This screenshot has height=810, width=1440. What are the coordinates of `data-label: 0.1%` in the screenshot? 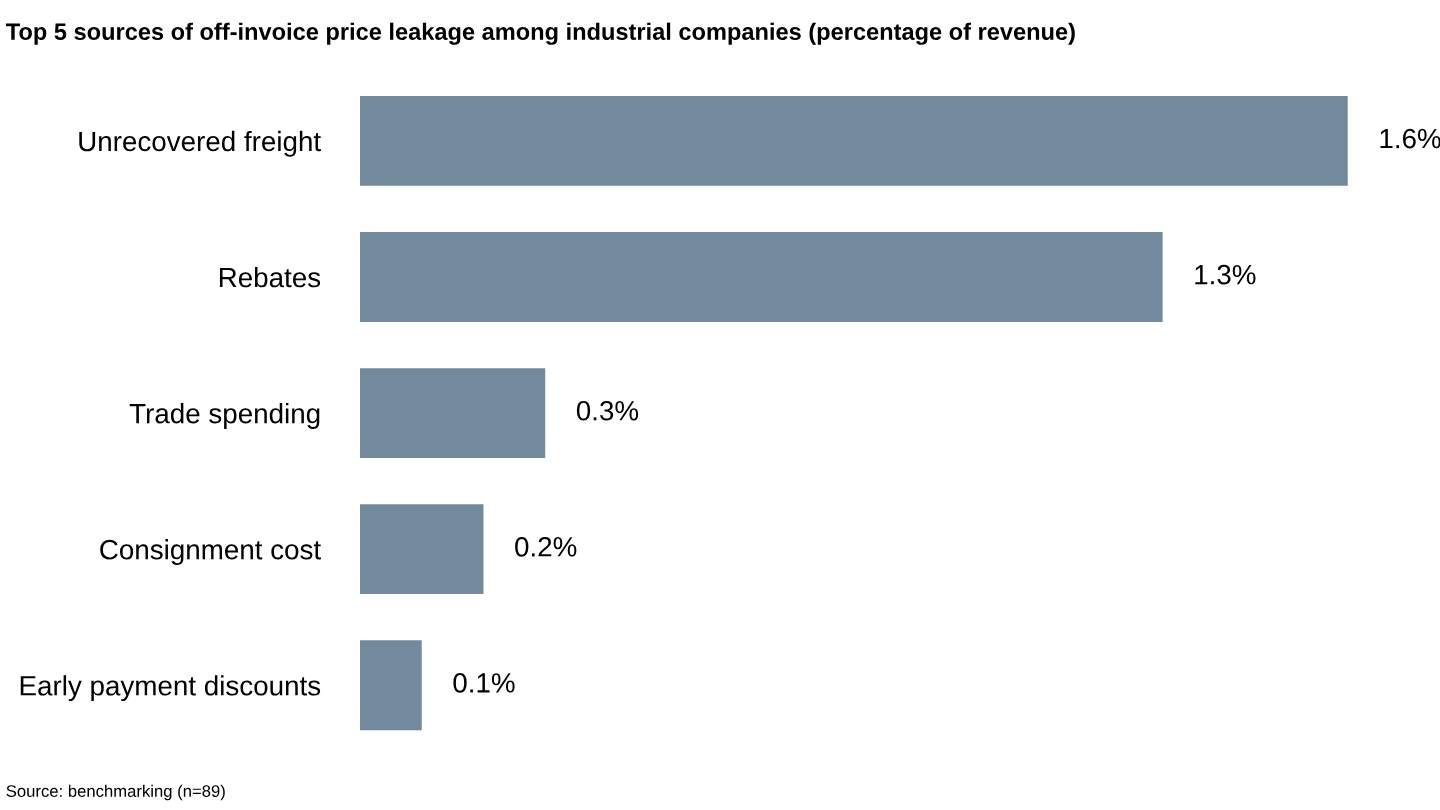 It's located at (484, 683).